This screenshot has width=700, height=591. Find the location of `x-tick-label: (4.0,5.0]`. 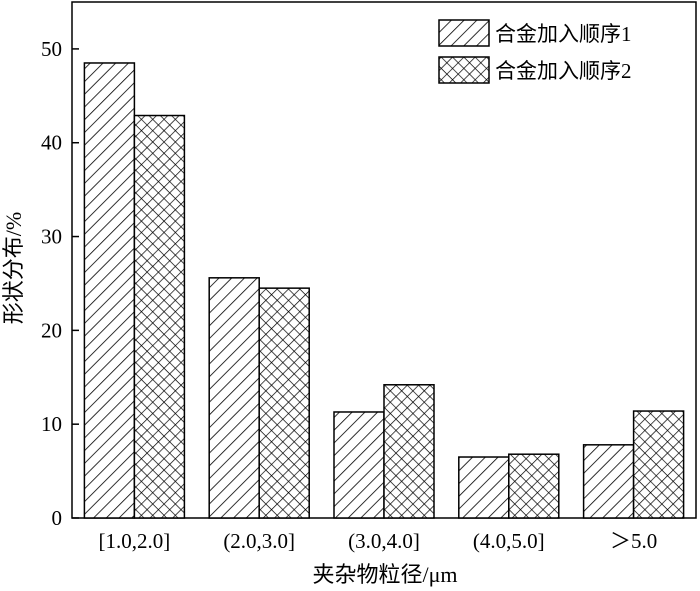

x-tick-label: (4.0,5.0] is located at coordinates (509, 541).